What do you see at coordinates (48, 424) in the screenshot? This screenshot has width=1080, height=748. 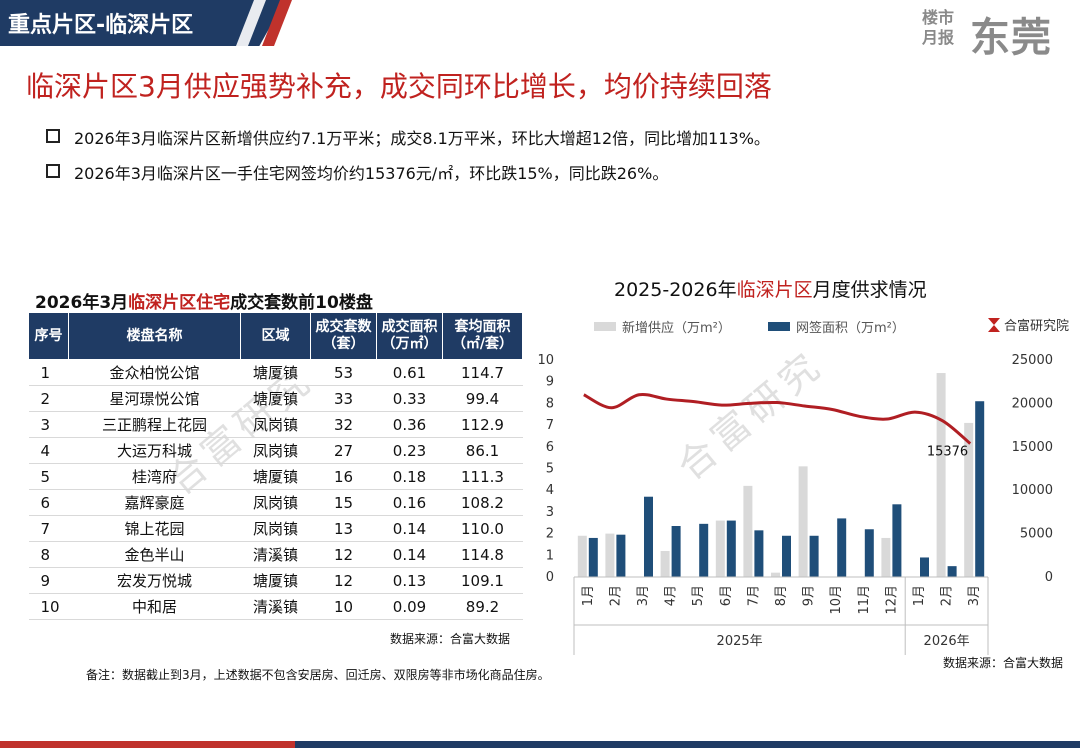 I see `table-cell: 3` at bounding box center [48, 424].